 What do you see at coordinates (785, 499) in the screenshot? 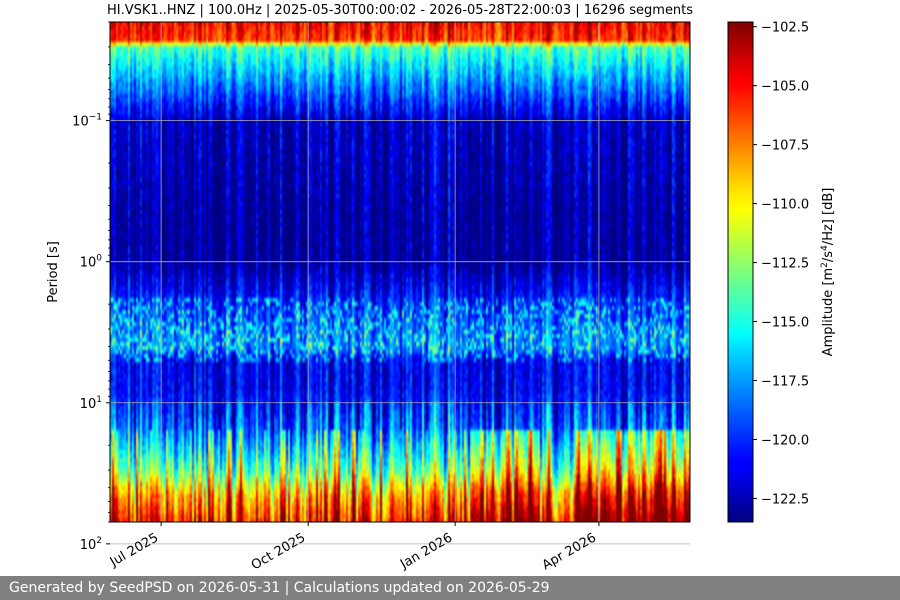
I see `colorbar-tick-label: −122.5` at bounding box center [785, 499].